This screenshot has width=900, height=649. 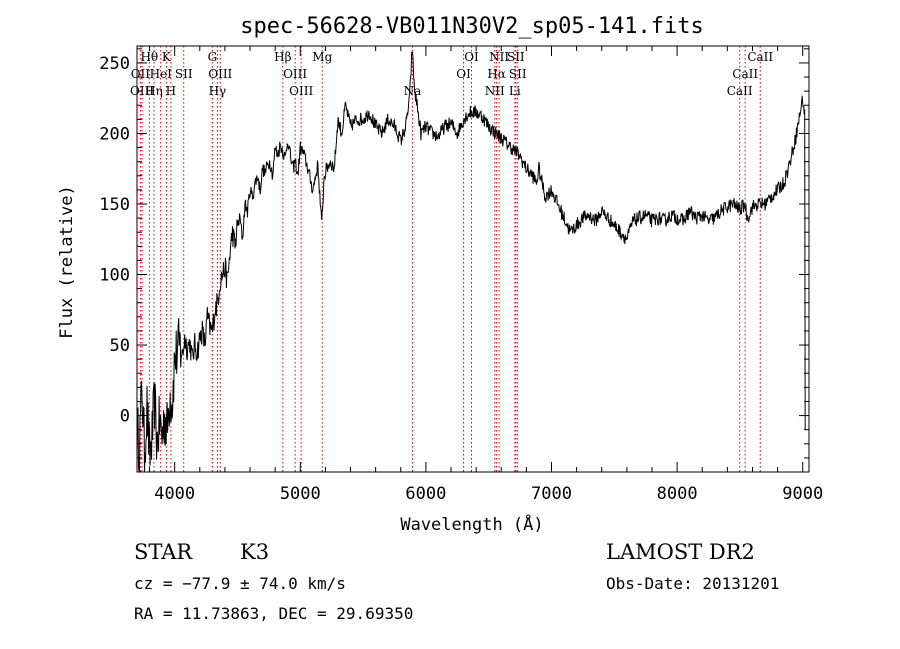 What do you see at coordinates (125, 417) in the screenshot?
I see `y-tick-label: 0` at bounding box center [125, 417].